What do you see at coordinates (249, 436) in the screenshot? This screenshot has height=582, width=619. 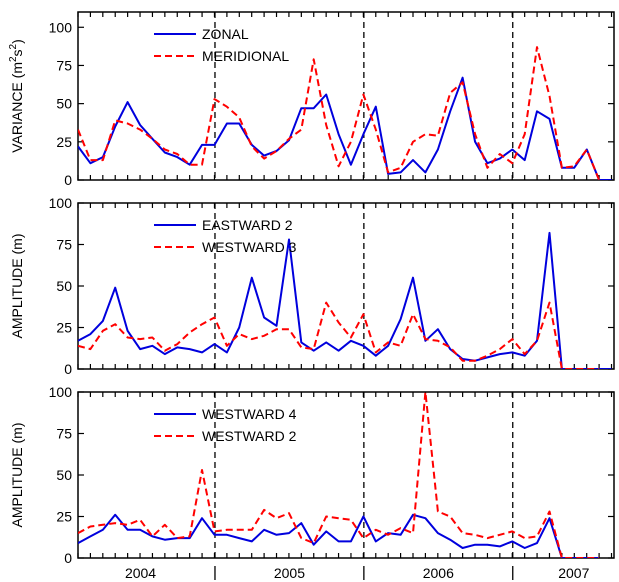 I see `legend-entry: WESTWARD 2` at bounding box center [249, 436].